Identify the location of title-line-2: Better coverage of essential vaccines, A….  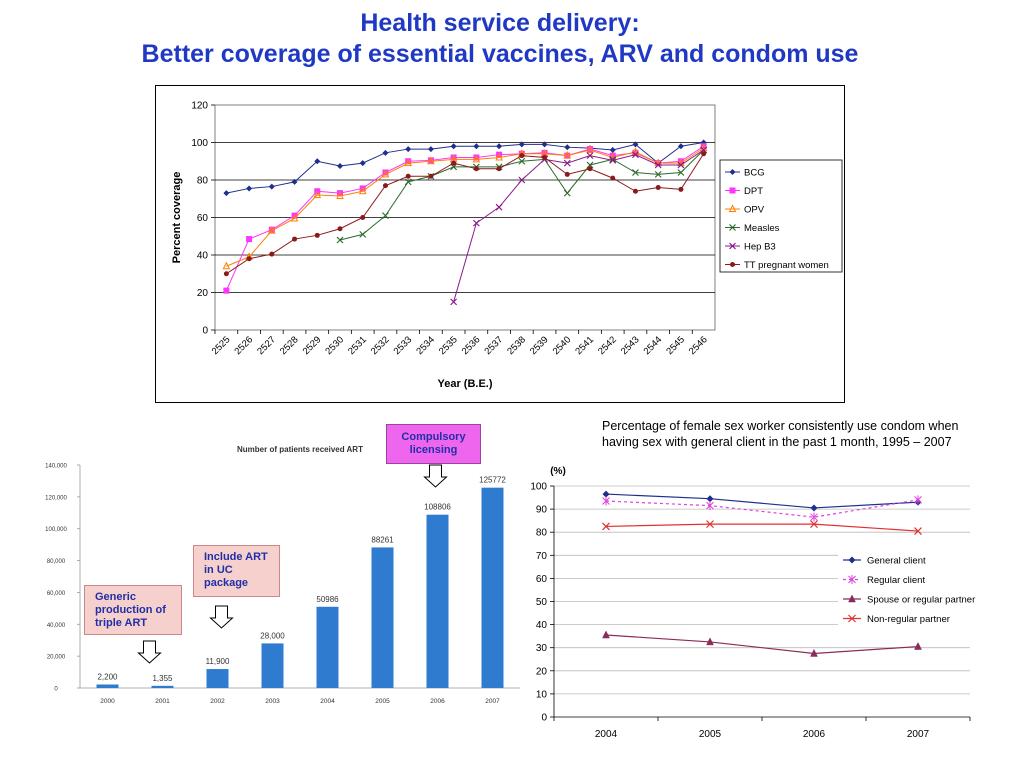
(500, 54).